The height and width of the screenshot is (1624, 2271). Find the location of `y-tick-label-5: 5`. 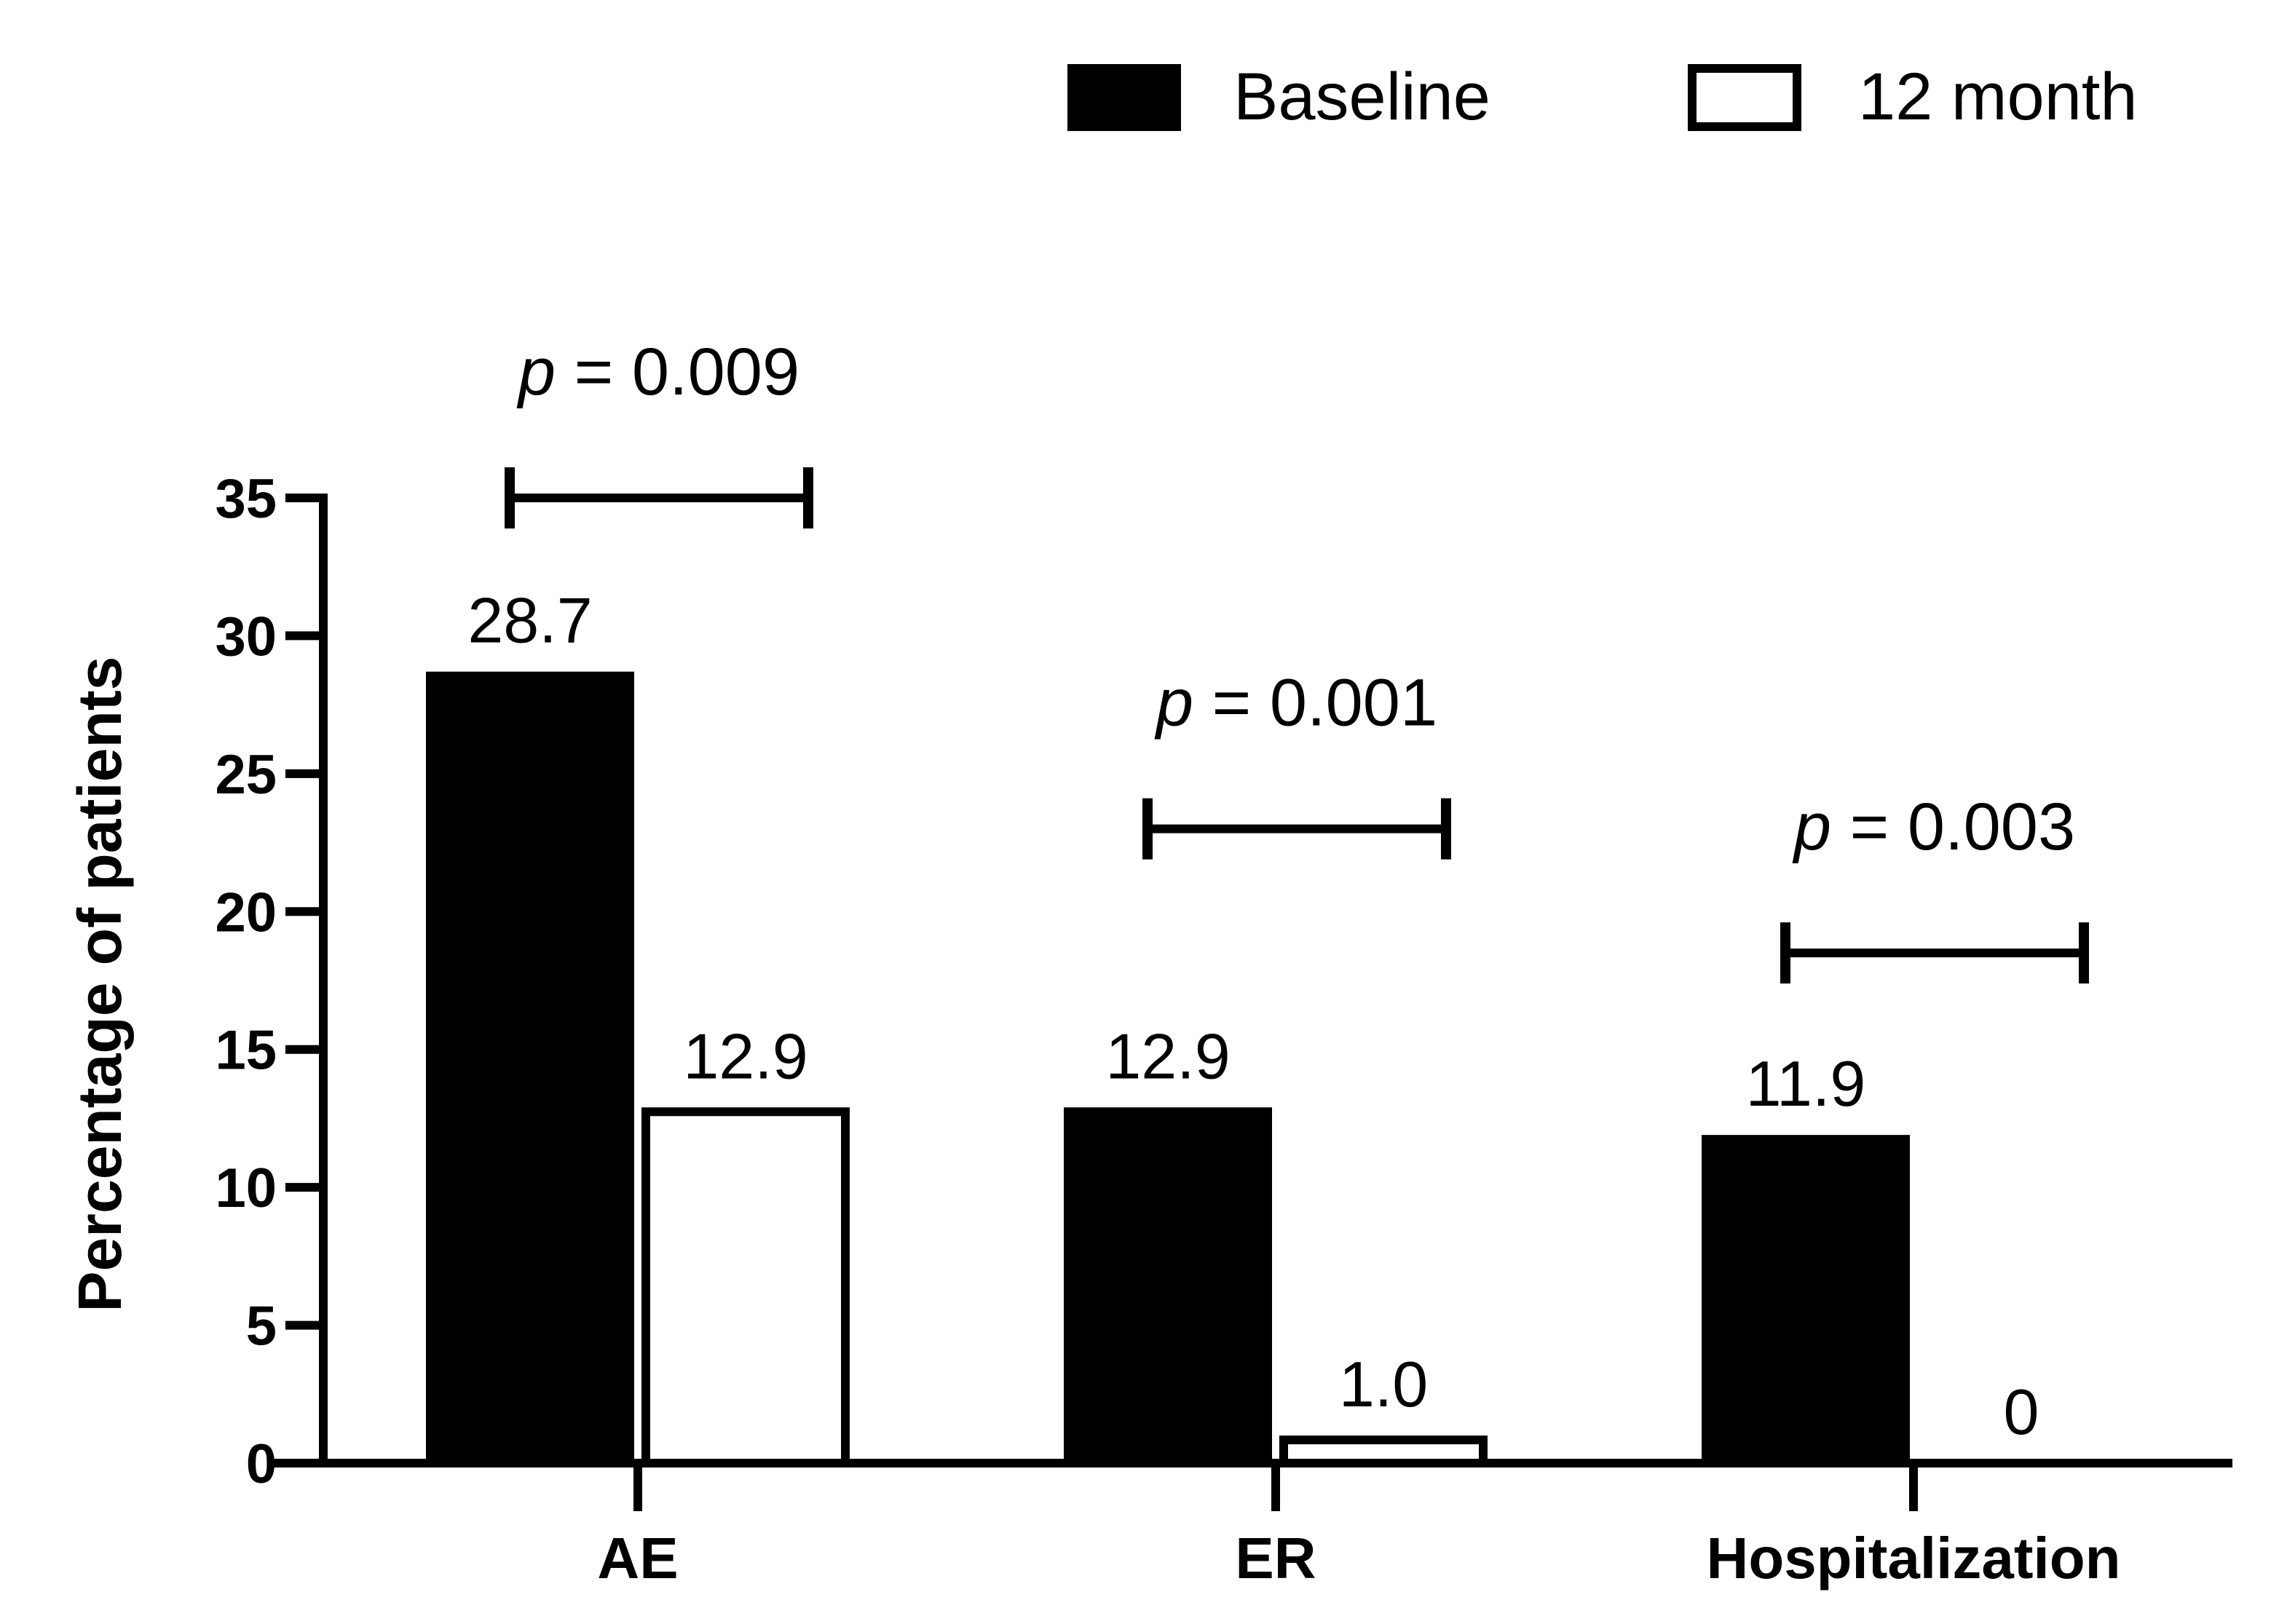

y-tick-label-5: 5 is located at coordinates (261, 1327).